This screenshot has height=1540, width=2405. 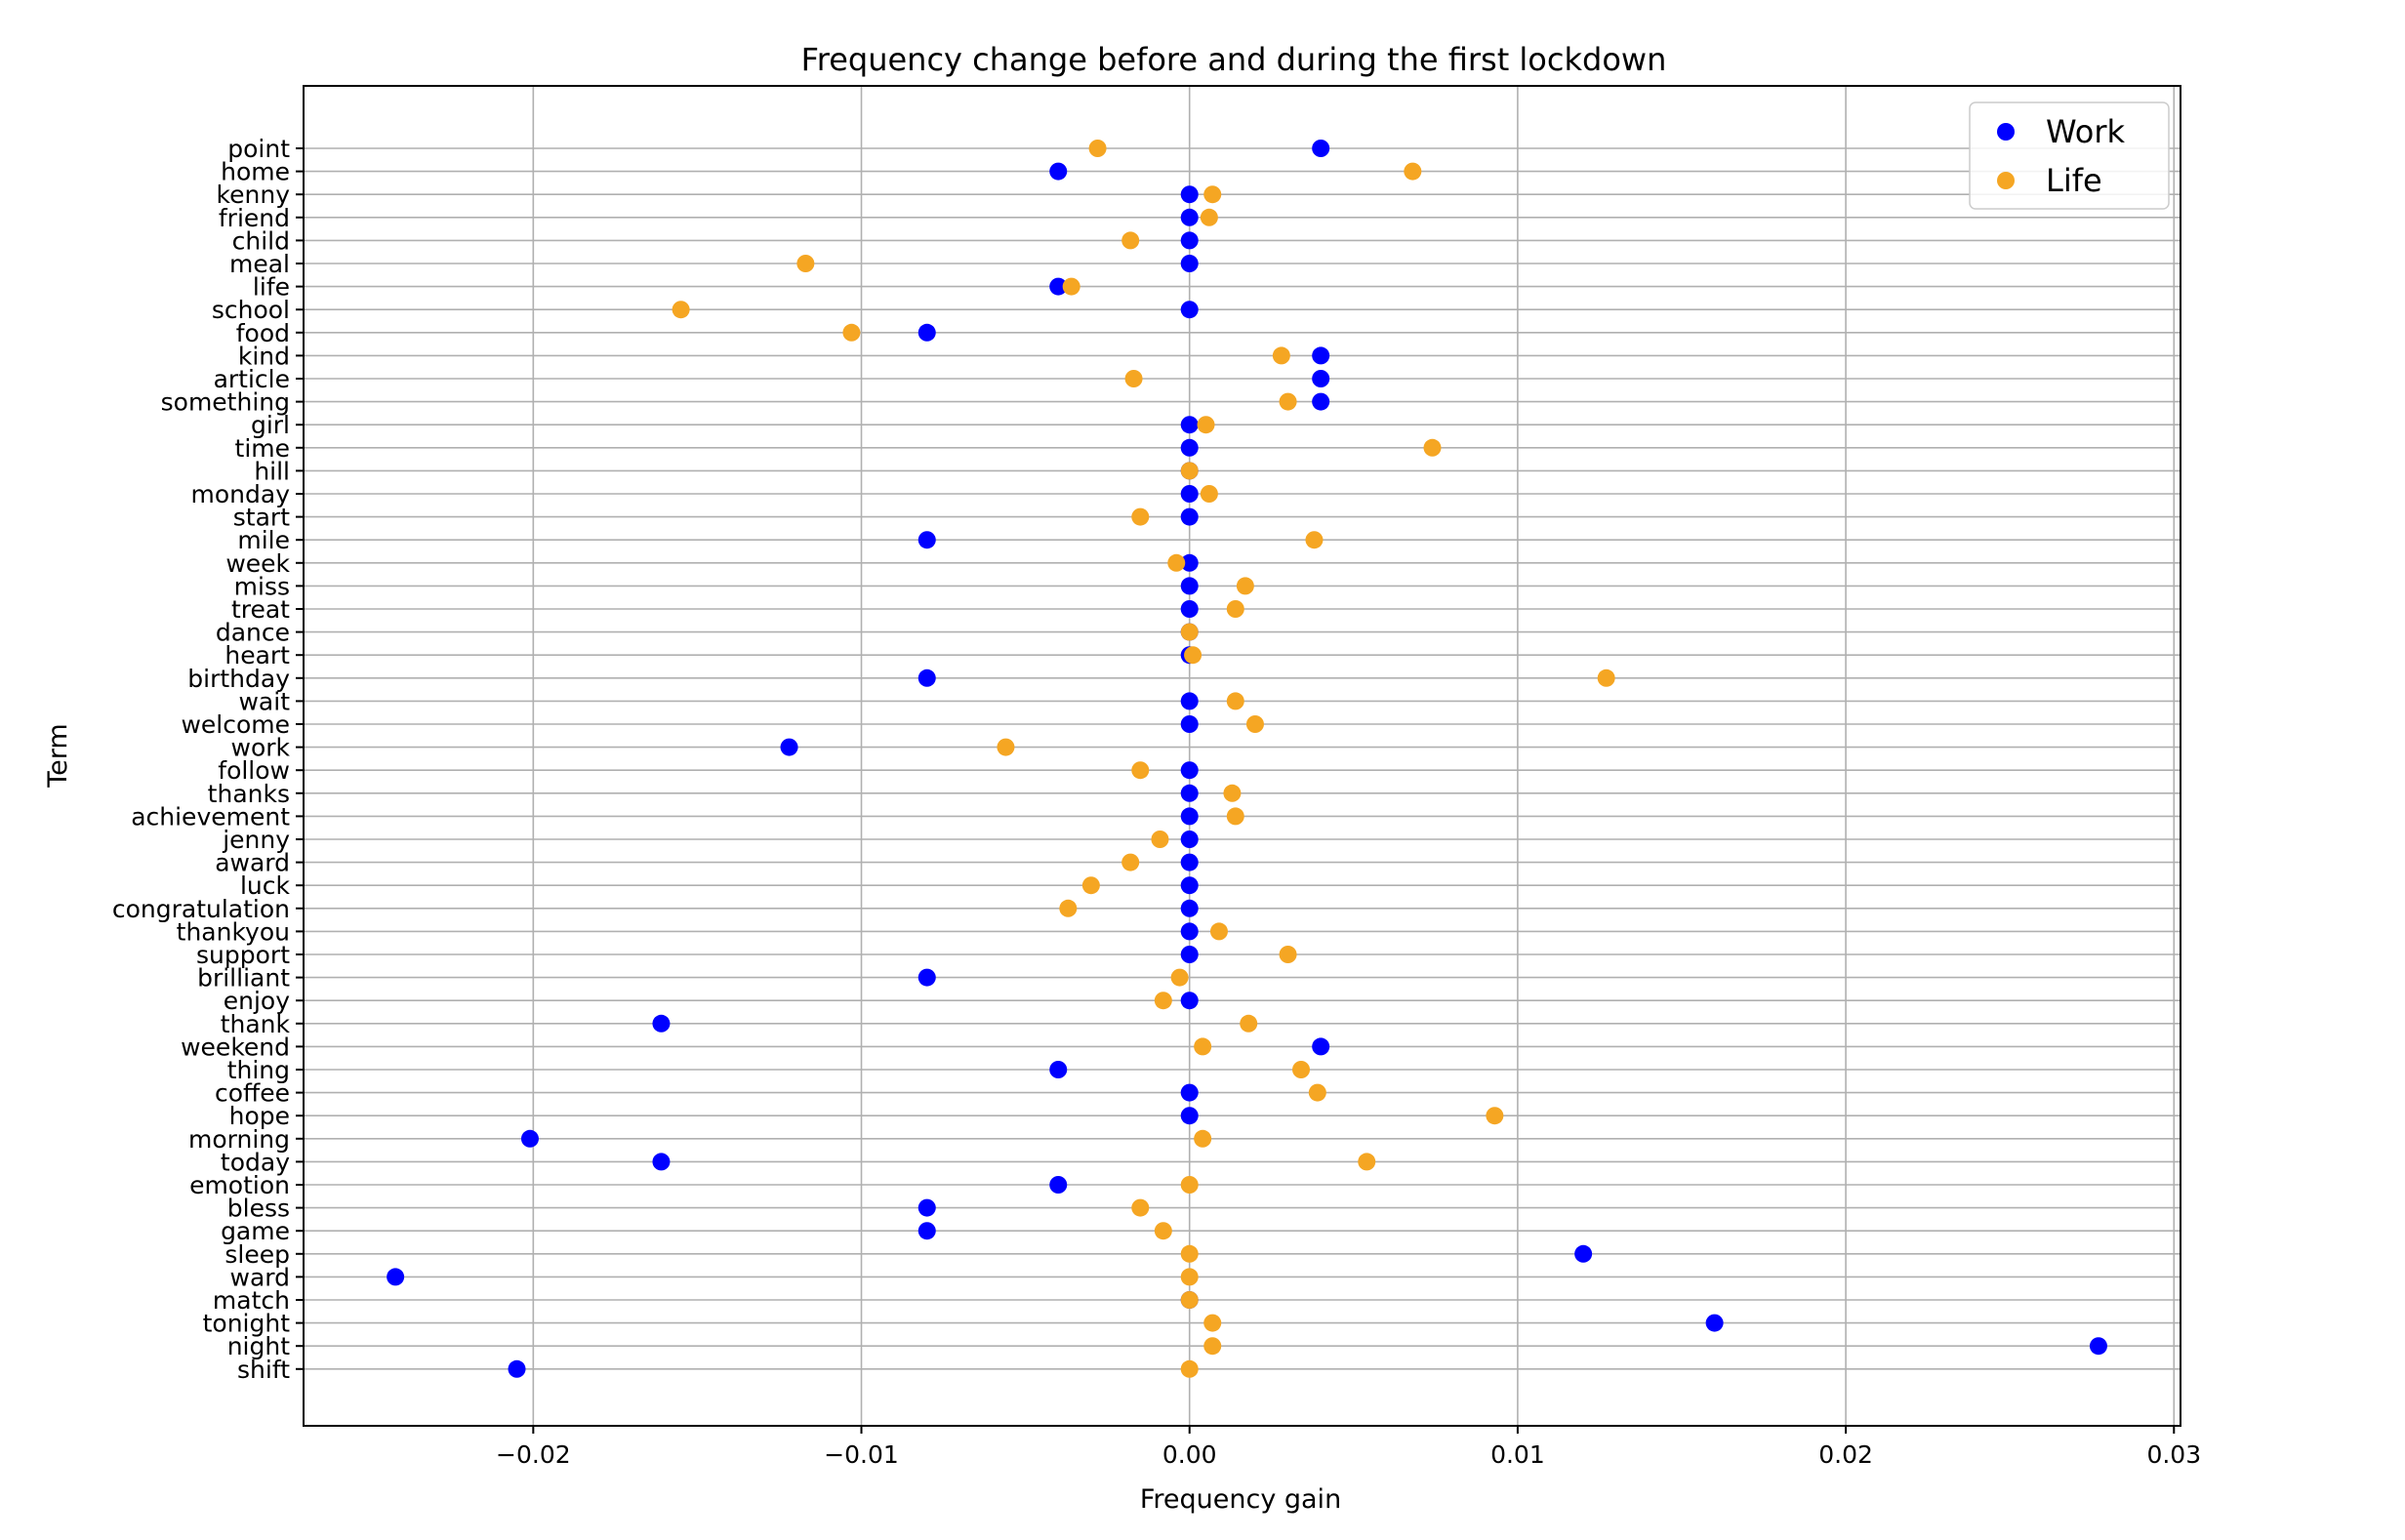 I want to click on y-tick-label: support, so click(x=243, y=955).